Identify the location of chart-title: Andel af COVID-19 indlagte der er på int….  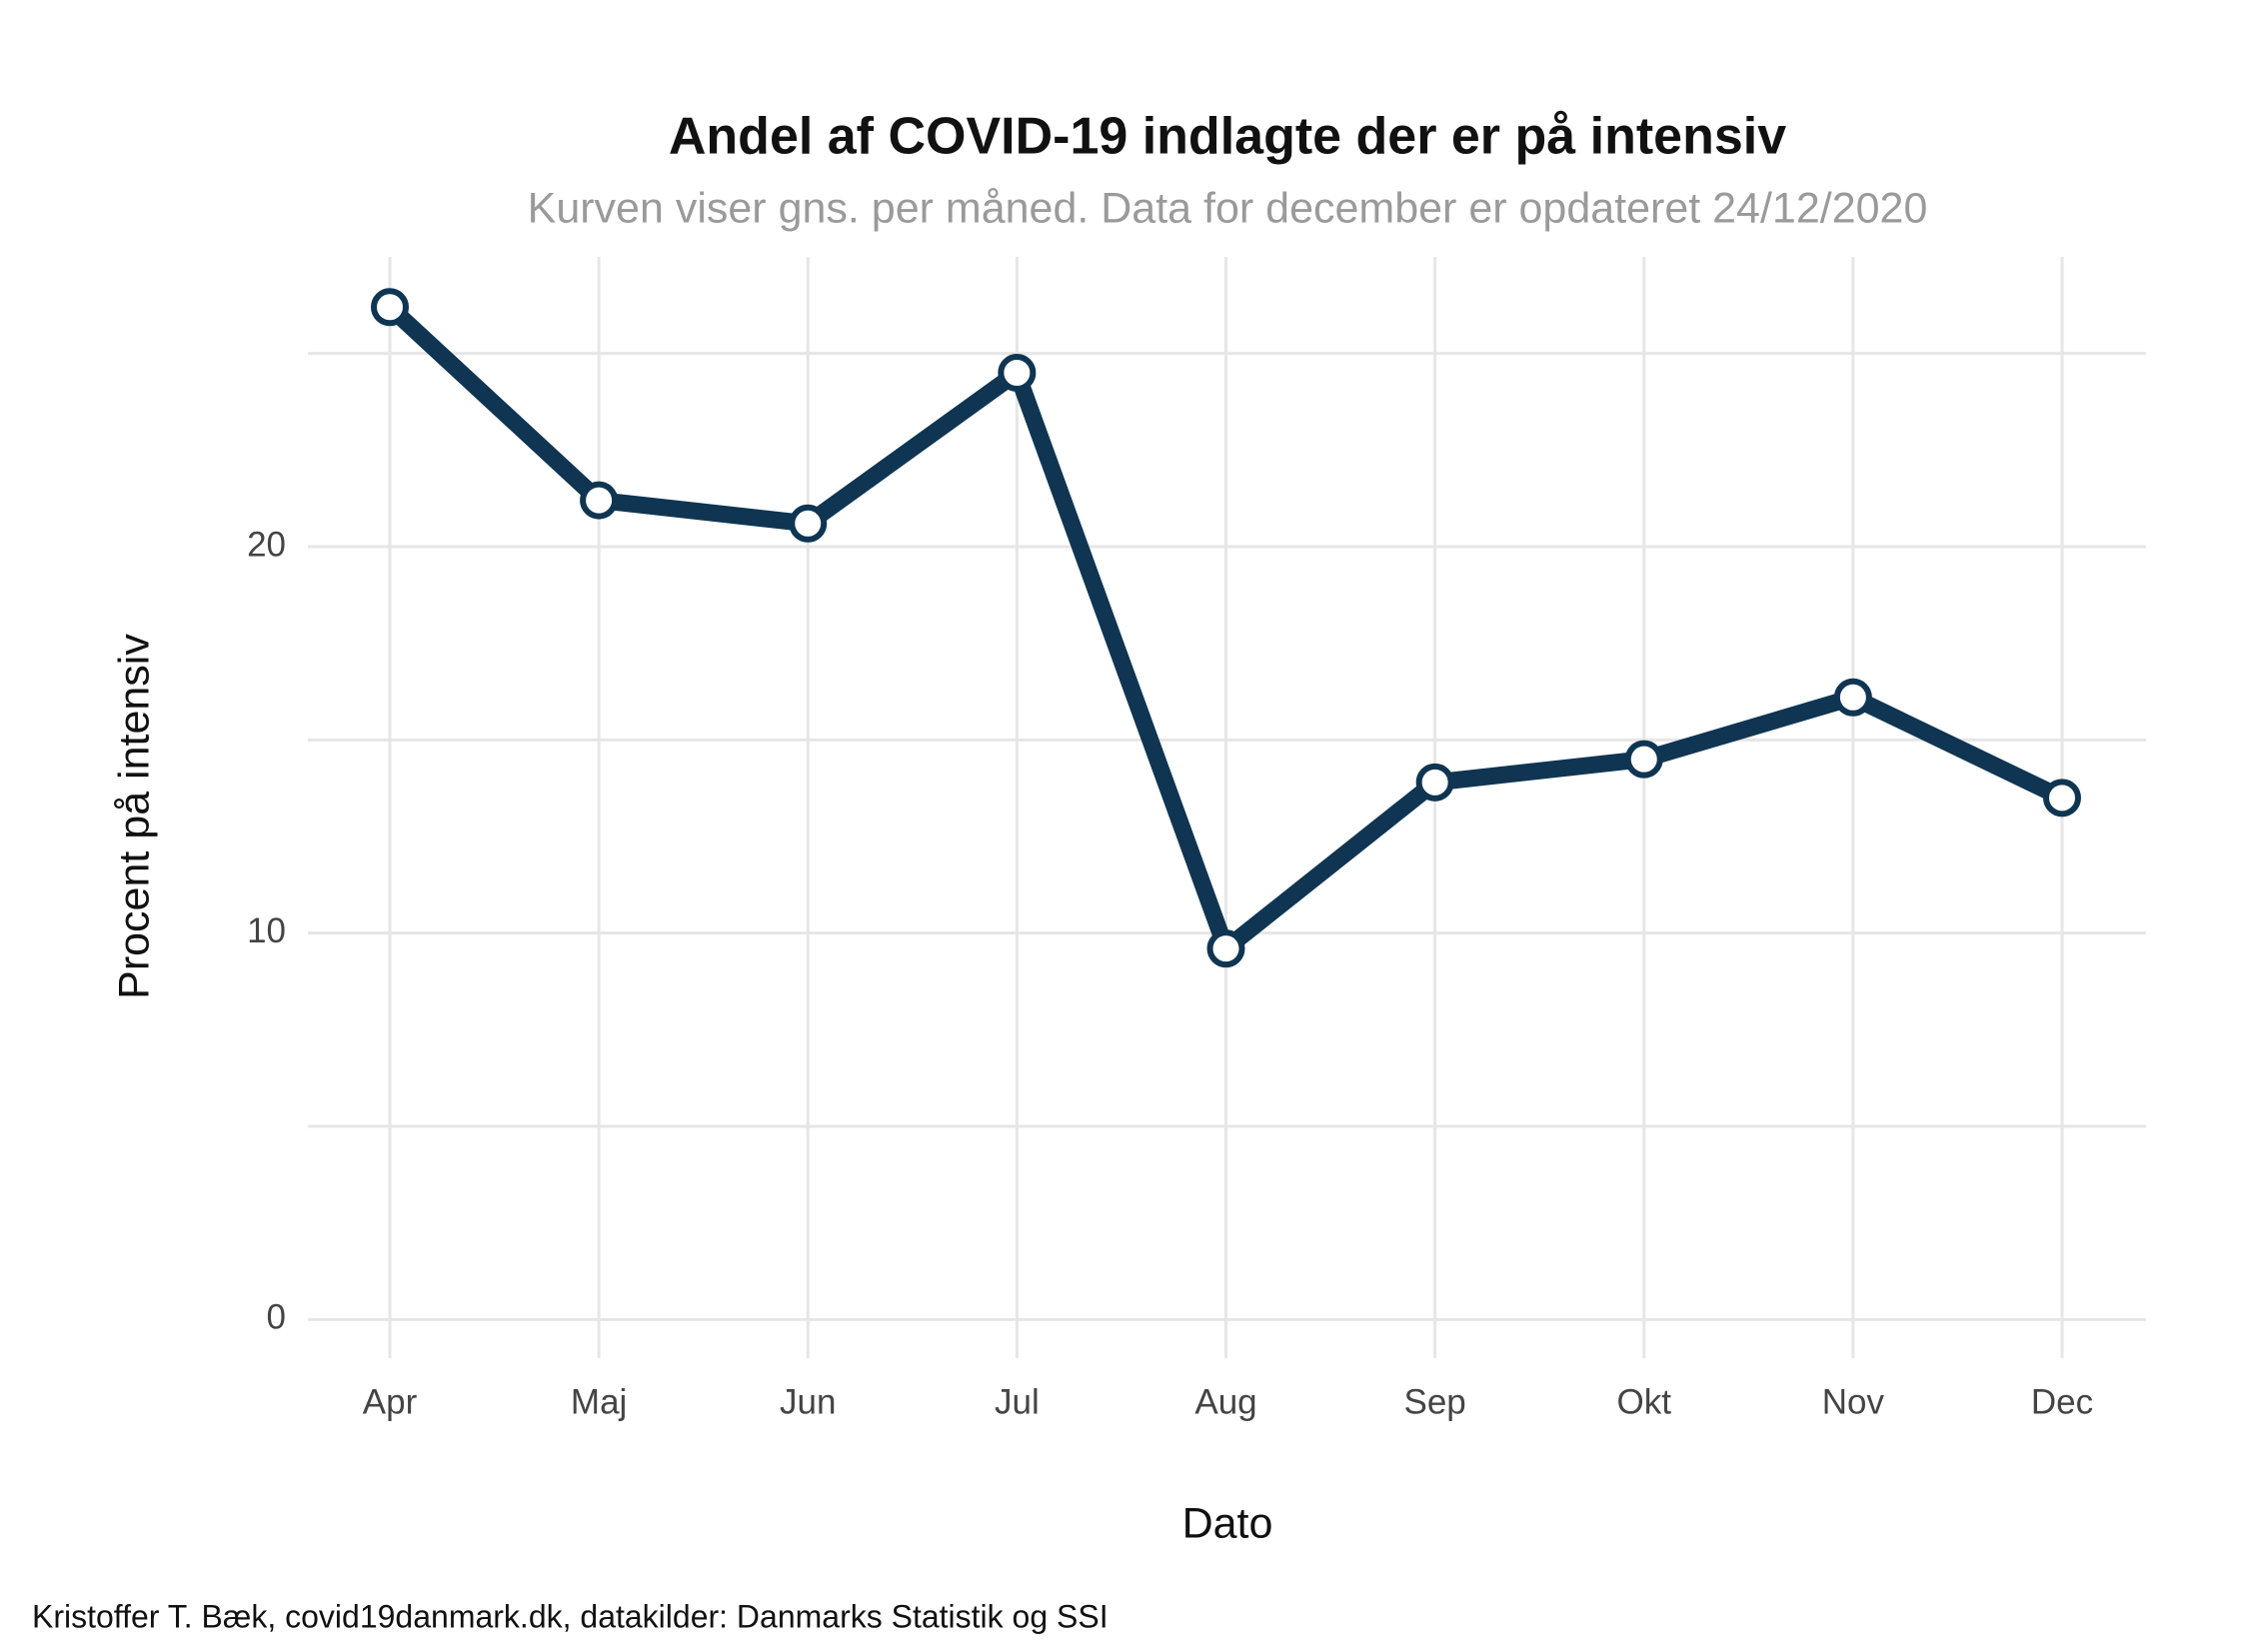
(1227, 137).